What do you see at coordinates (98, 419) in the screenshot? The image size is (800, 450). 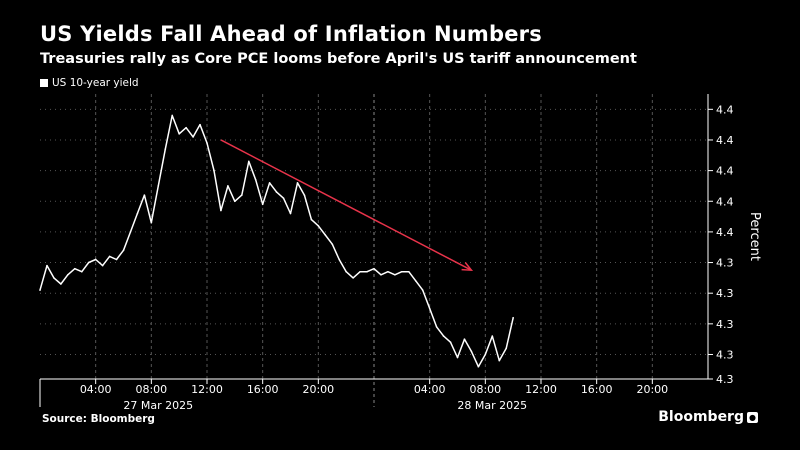 I see `source-note: Source: Bloomberg` at bounding box center [98, 419].